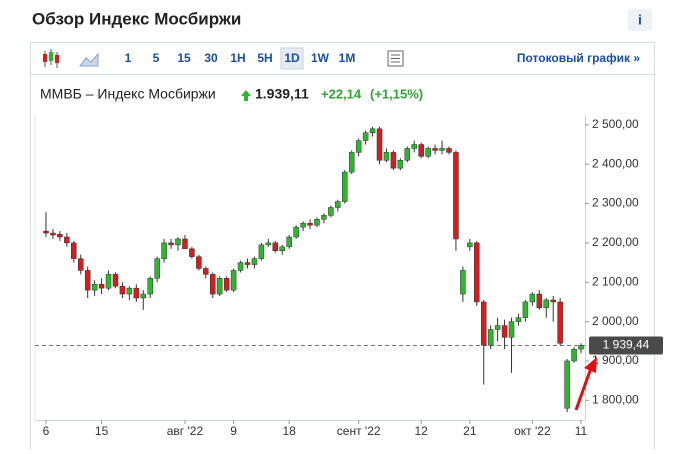 This screenshot has height=454, width=675. Describe the element at coordinates (590, 365) in the screenshot. I see `pointer-arrow-head` at that location.